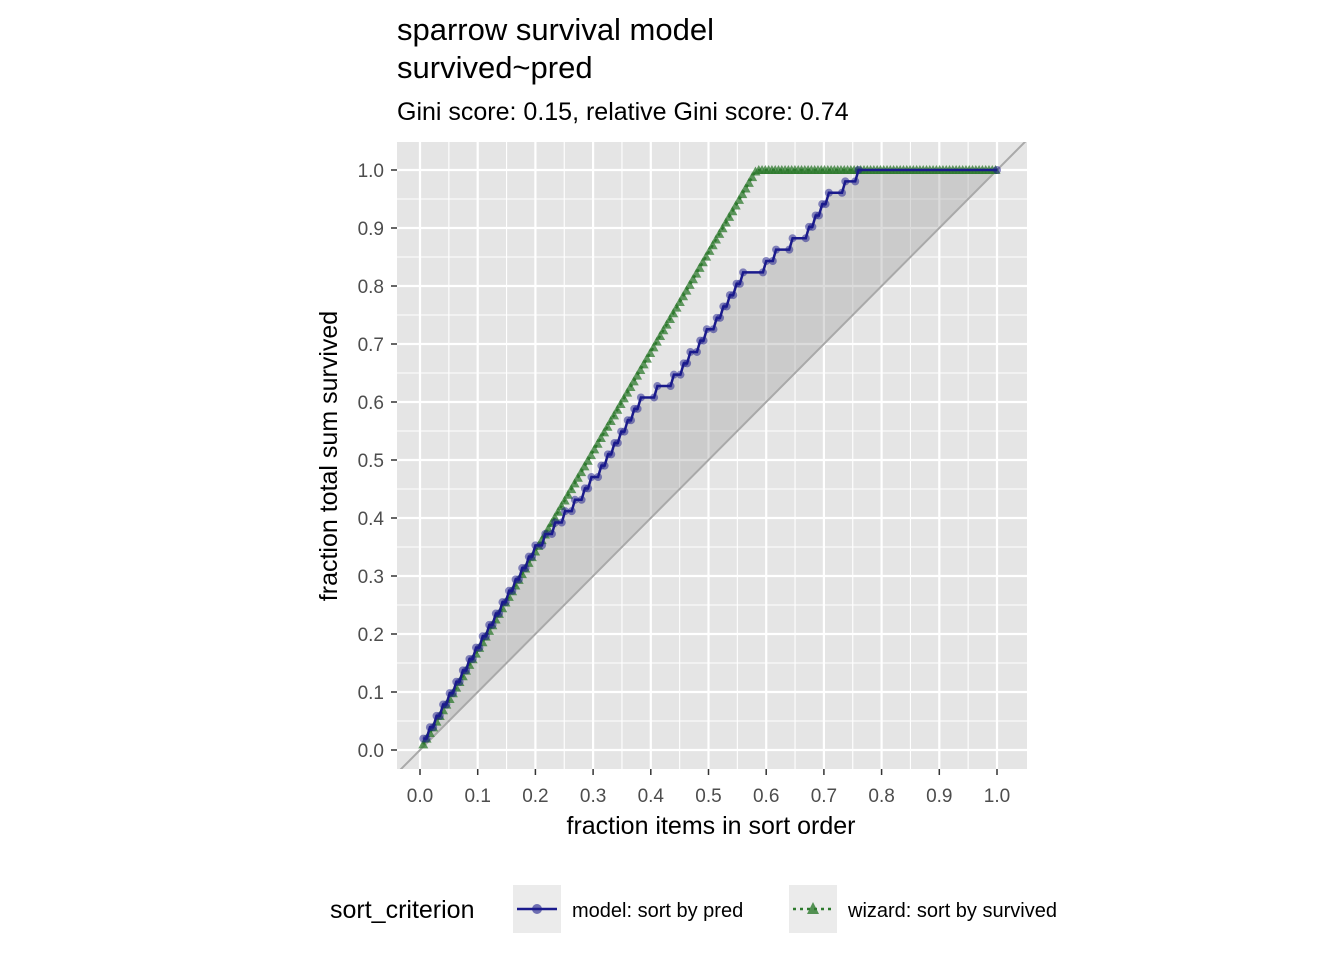 This screenshot has height=960, width=1344. I want to click on x-tick-label: 0.2, so click(535, 796).